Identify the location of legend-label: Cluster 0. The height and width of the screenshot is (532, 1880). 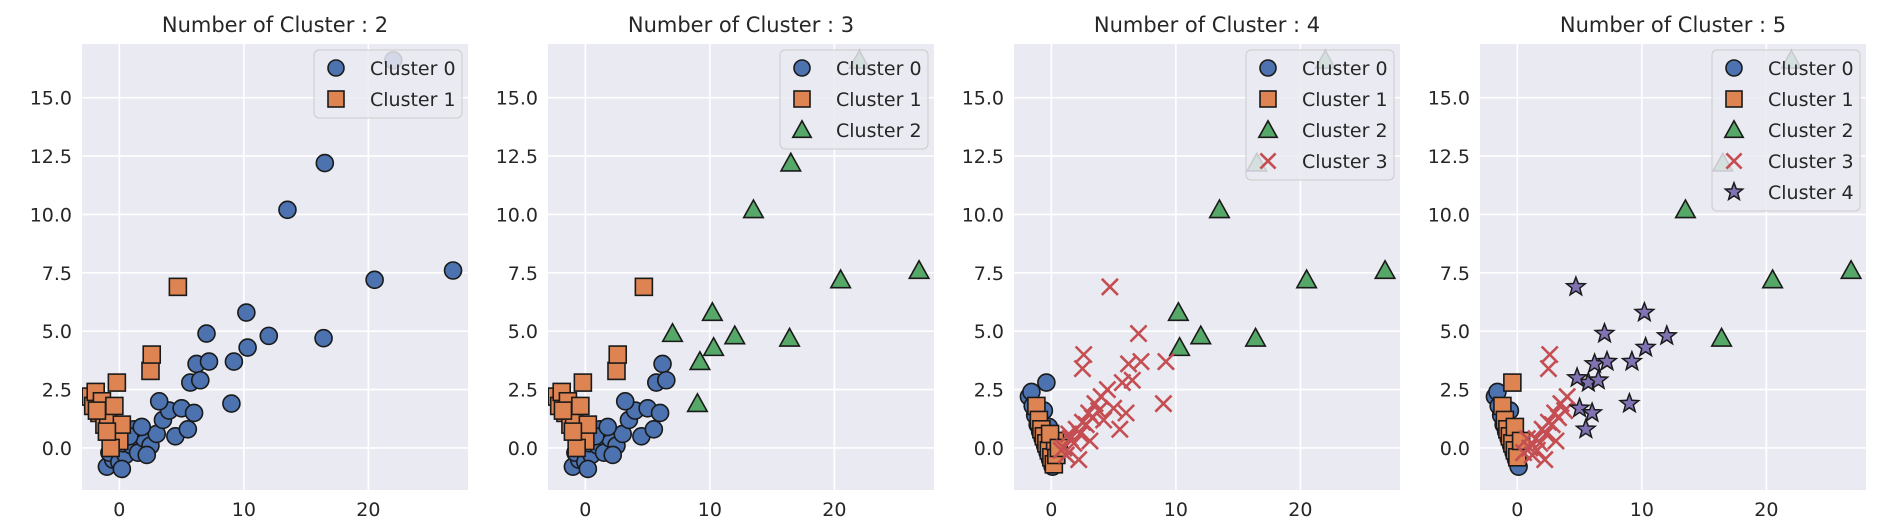
(1345, 69).